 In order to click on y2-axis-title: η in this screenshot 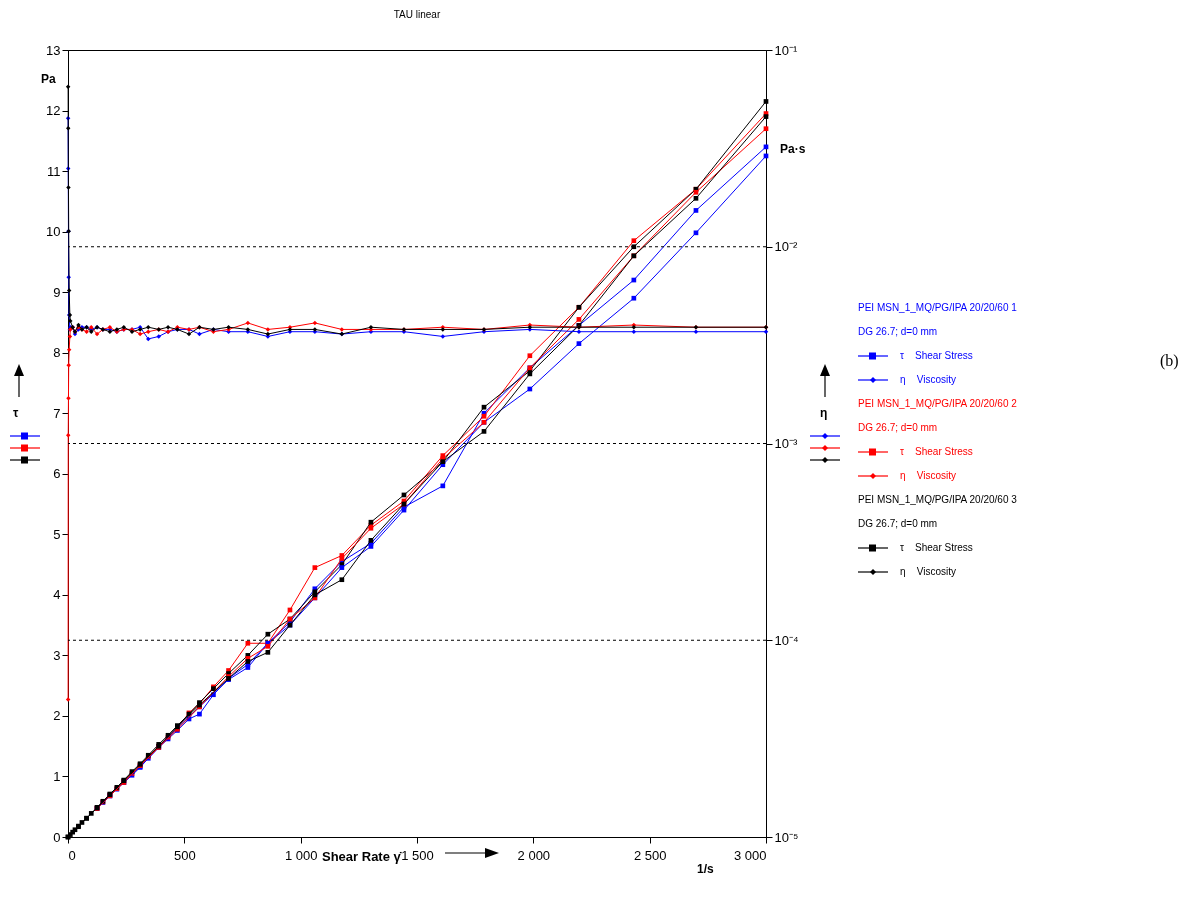, I will do `click(824, 413)`.